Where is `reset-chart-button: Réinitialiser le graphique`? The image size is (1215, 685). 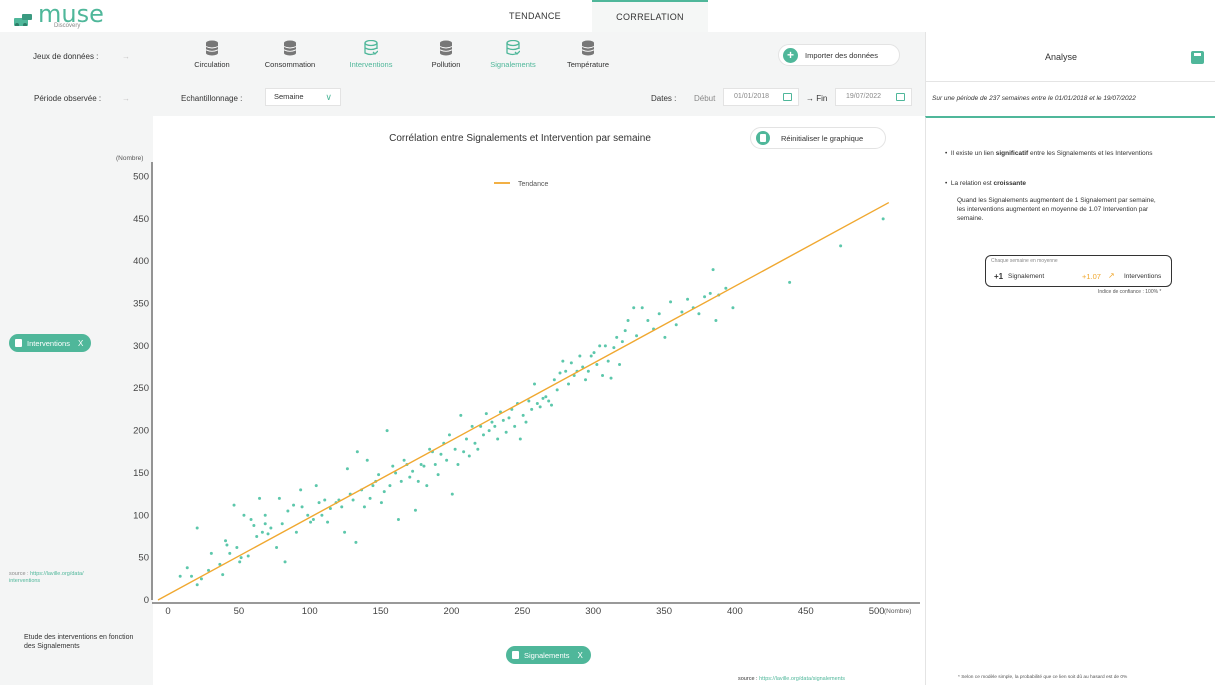
reset-chart-button: Réinitialiser le graphique is located at coordinates (818, 138).